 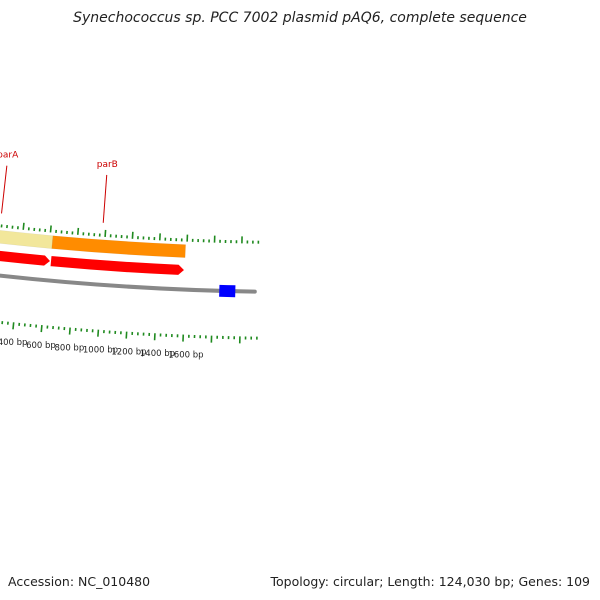 What do you see at coordinates (9, 156) in the screenshot?
I see `gene-label-parA: parA` at bounding box center [9, 156].